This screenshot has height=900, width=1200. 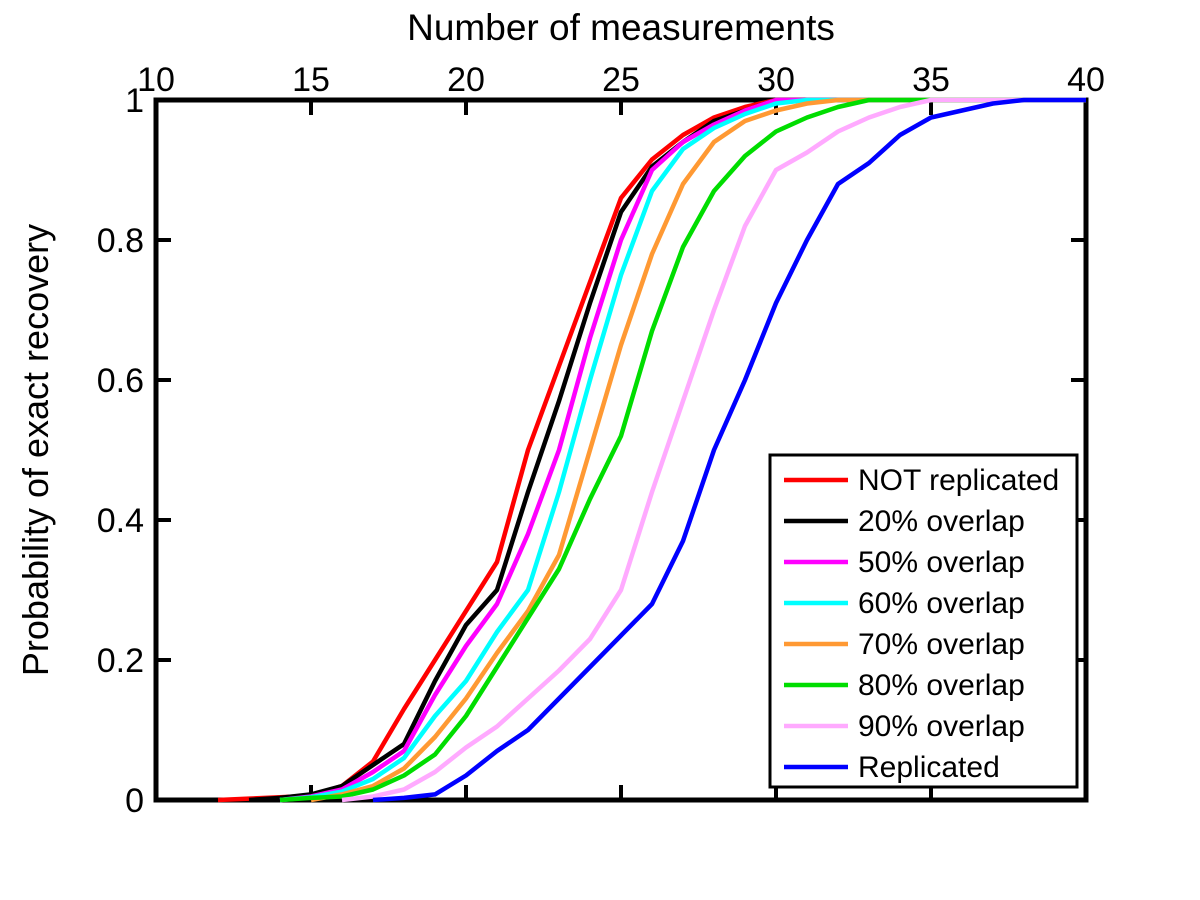 I want to click on y-axis-label: Probability of exact recovery, so click(x=35, y=450).